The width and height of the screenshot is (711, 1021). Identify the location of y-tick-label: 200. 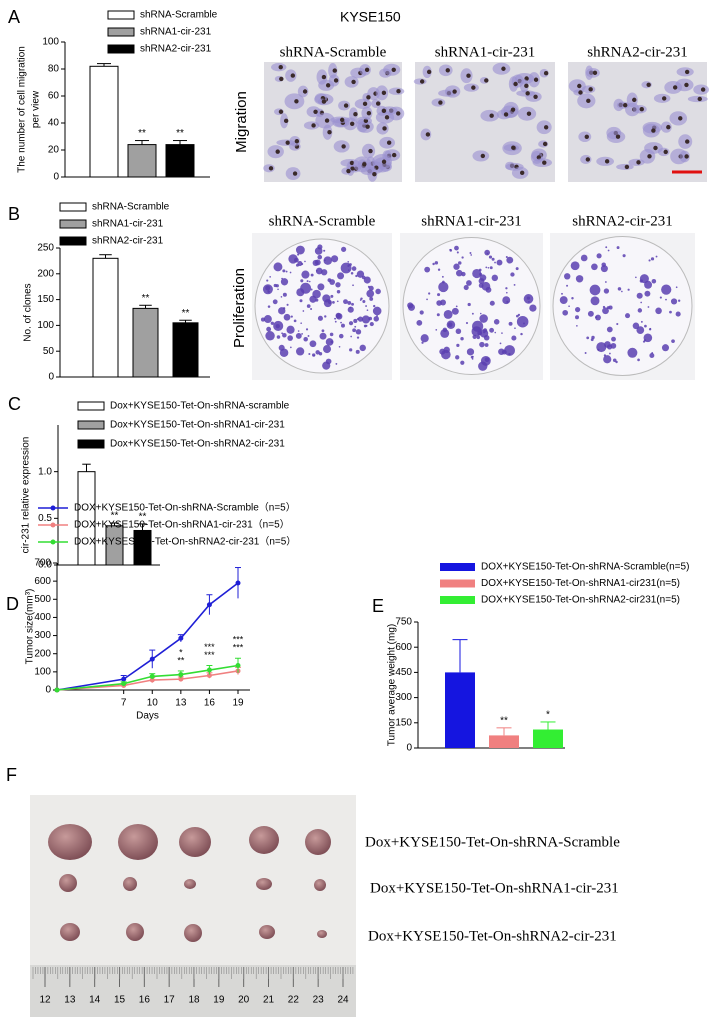
(45, 273).